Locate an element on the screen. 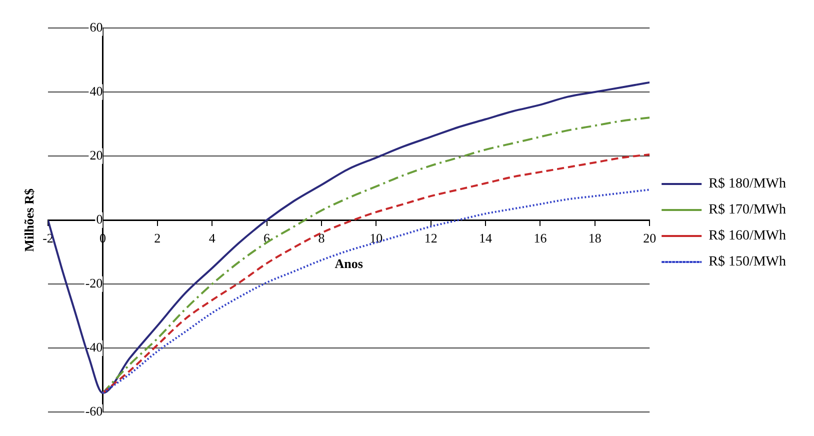 This screenshot has height=436, width=814. legend-label: R$ 180/MWh is located at coordinates (747, 184).